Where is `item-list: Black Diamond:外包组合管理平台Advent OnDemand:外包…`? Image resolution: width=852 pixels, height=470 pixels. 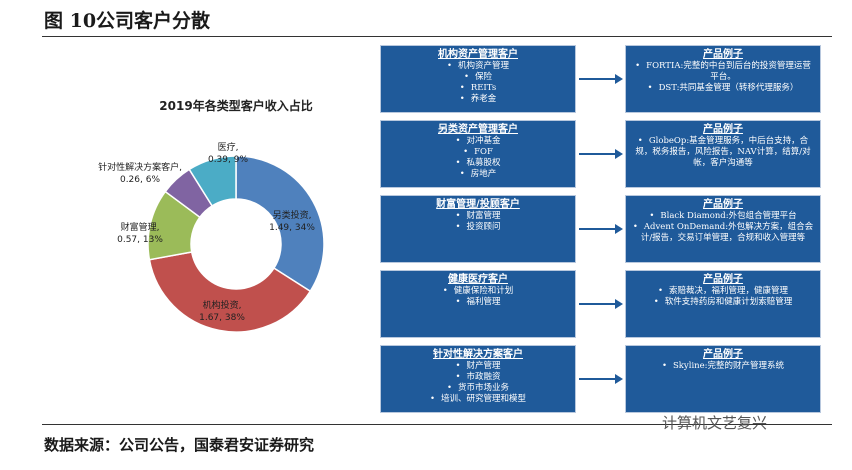 item-list: Black Diamond:外包组合管理平台Advent OnDemand:外包… is located at coordinates (723, 227).